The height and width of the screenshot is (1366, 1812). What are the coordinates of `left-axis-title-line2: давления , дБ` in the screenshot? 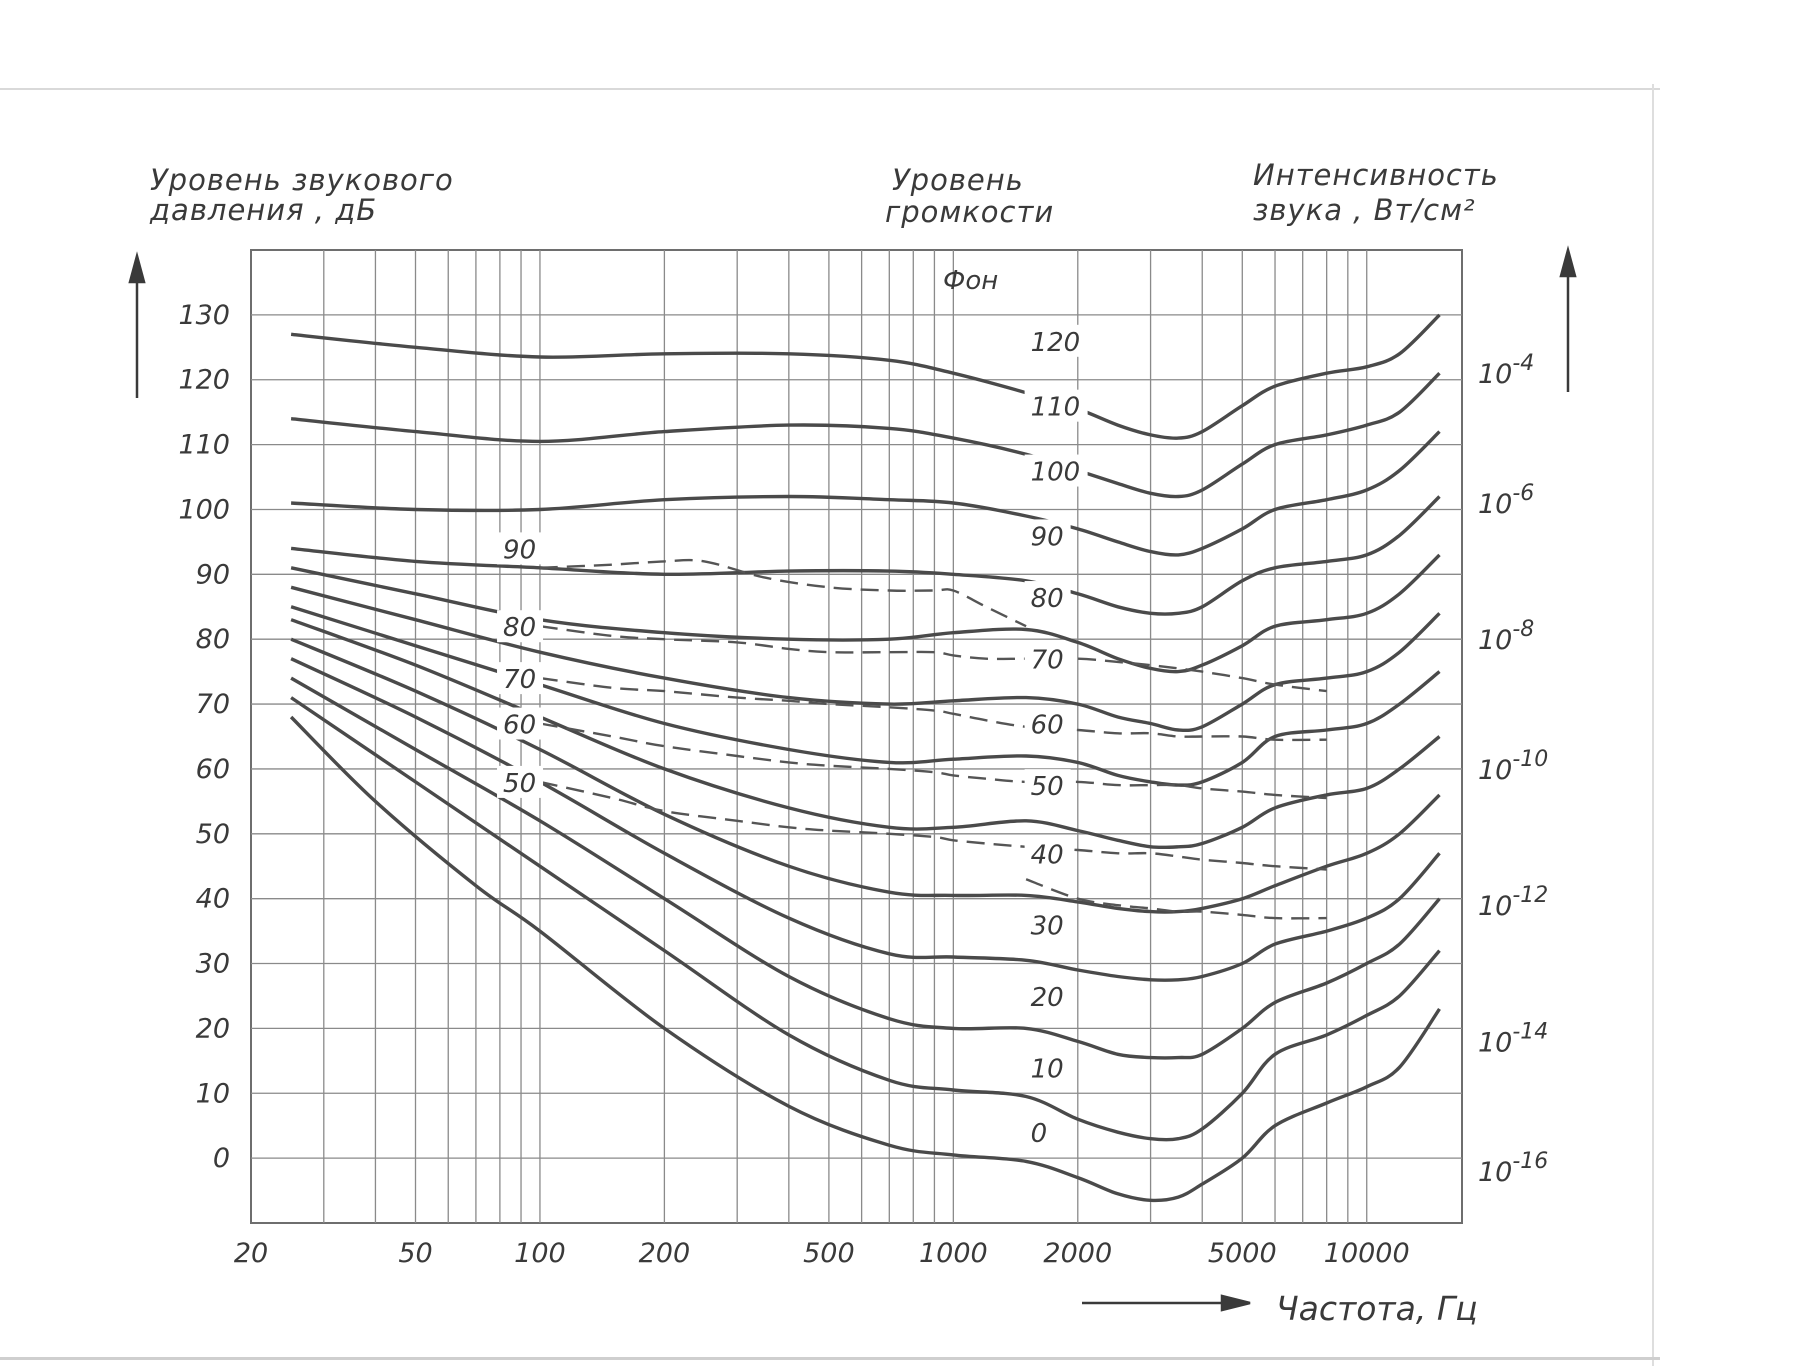 It's located at (263, 210).